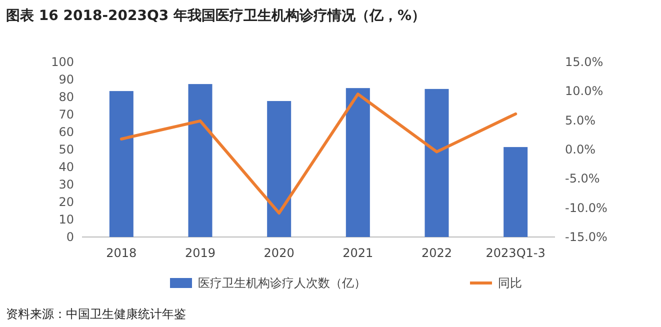  I want to click on y-tick-label: 90, so click(66, 79).